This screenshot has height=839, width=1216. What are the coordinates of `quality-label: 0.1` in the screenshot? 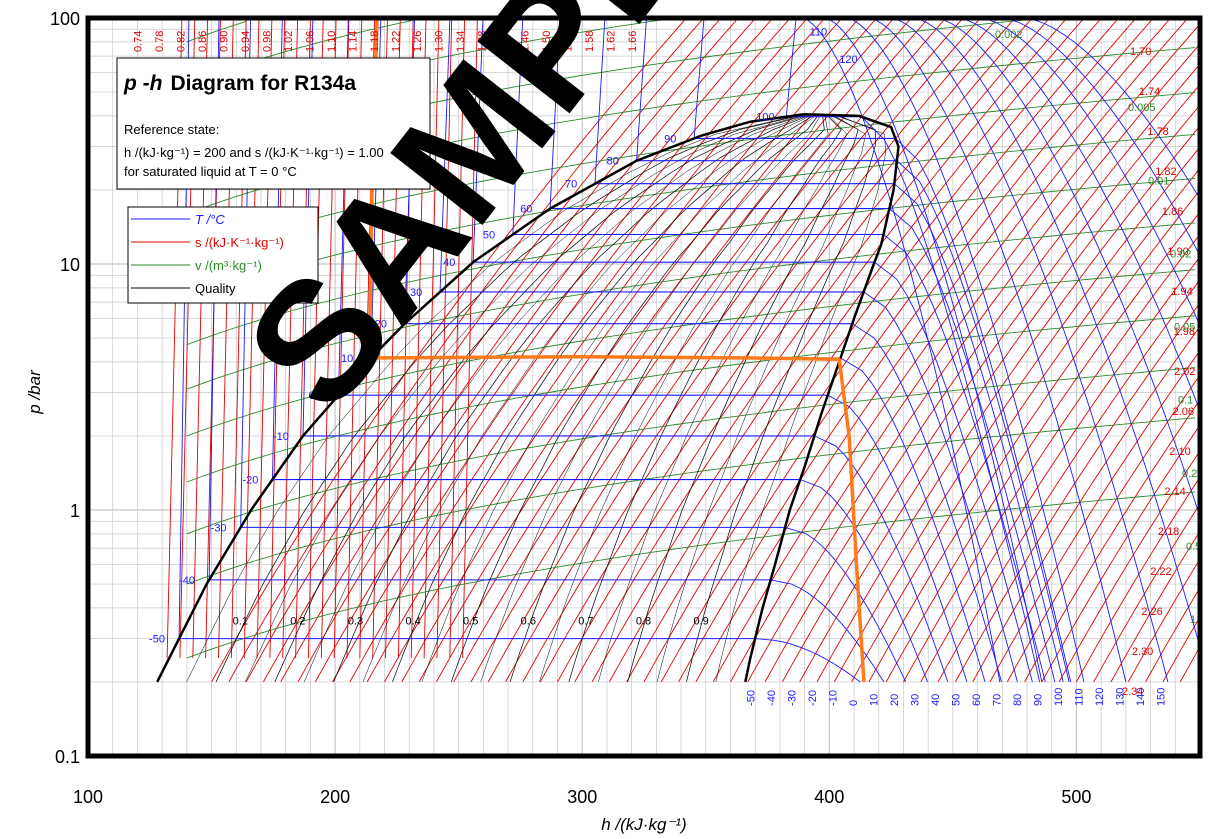 It's located at (240, 622).